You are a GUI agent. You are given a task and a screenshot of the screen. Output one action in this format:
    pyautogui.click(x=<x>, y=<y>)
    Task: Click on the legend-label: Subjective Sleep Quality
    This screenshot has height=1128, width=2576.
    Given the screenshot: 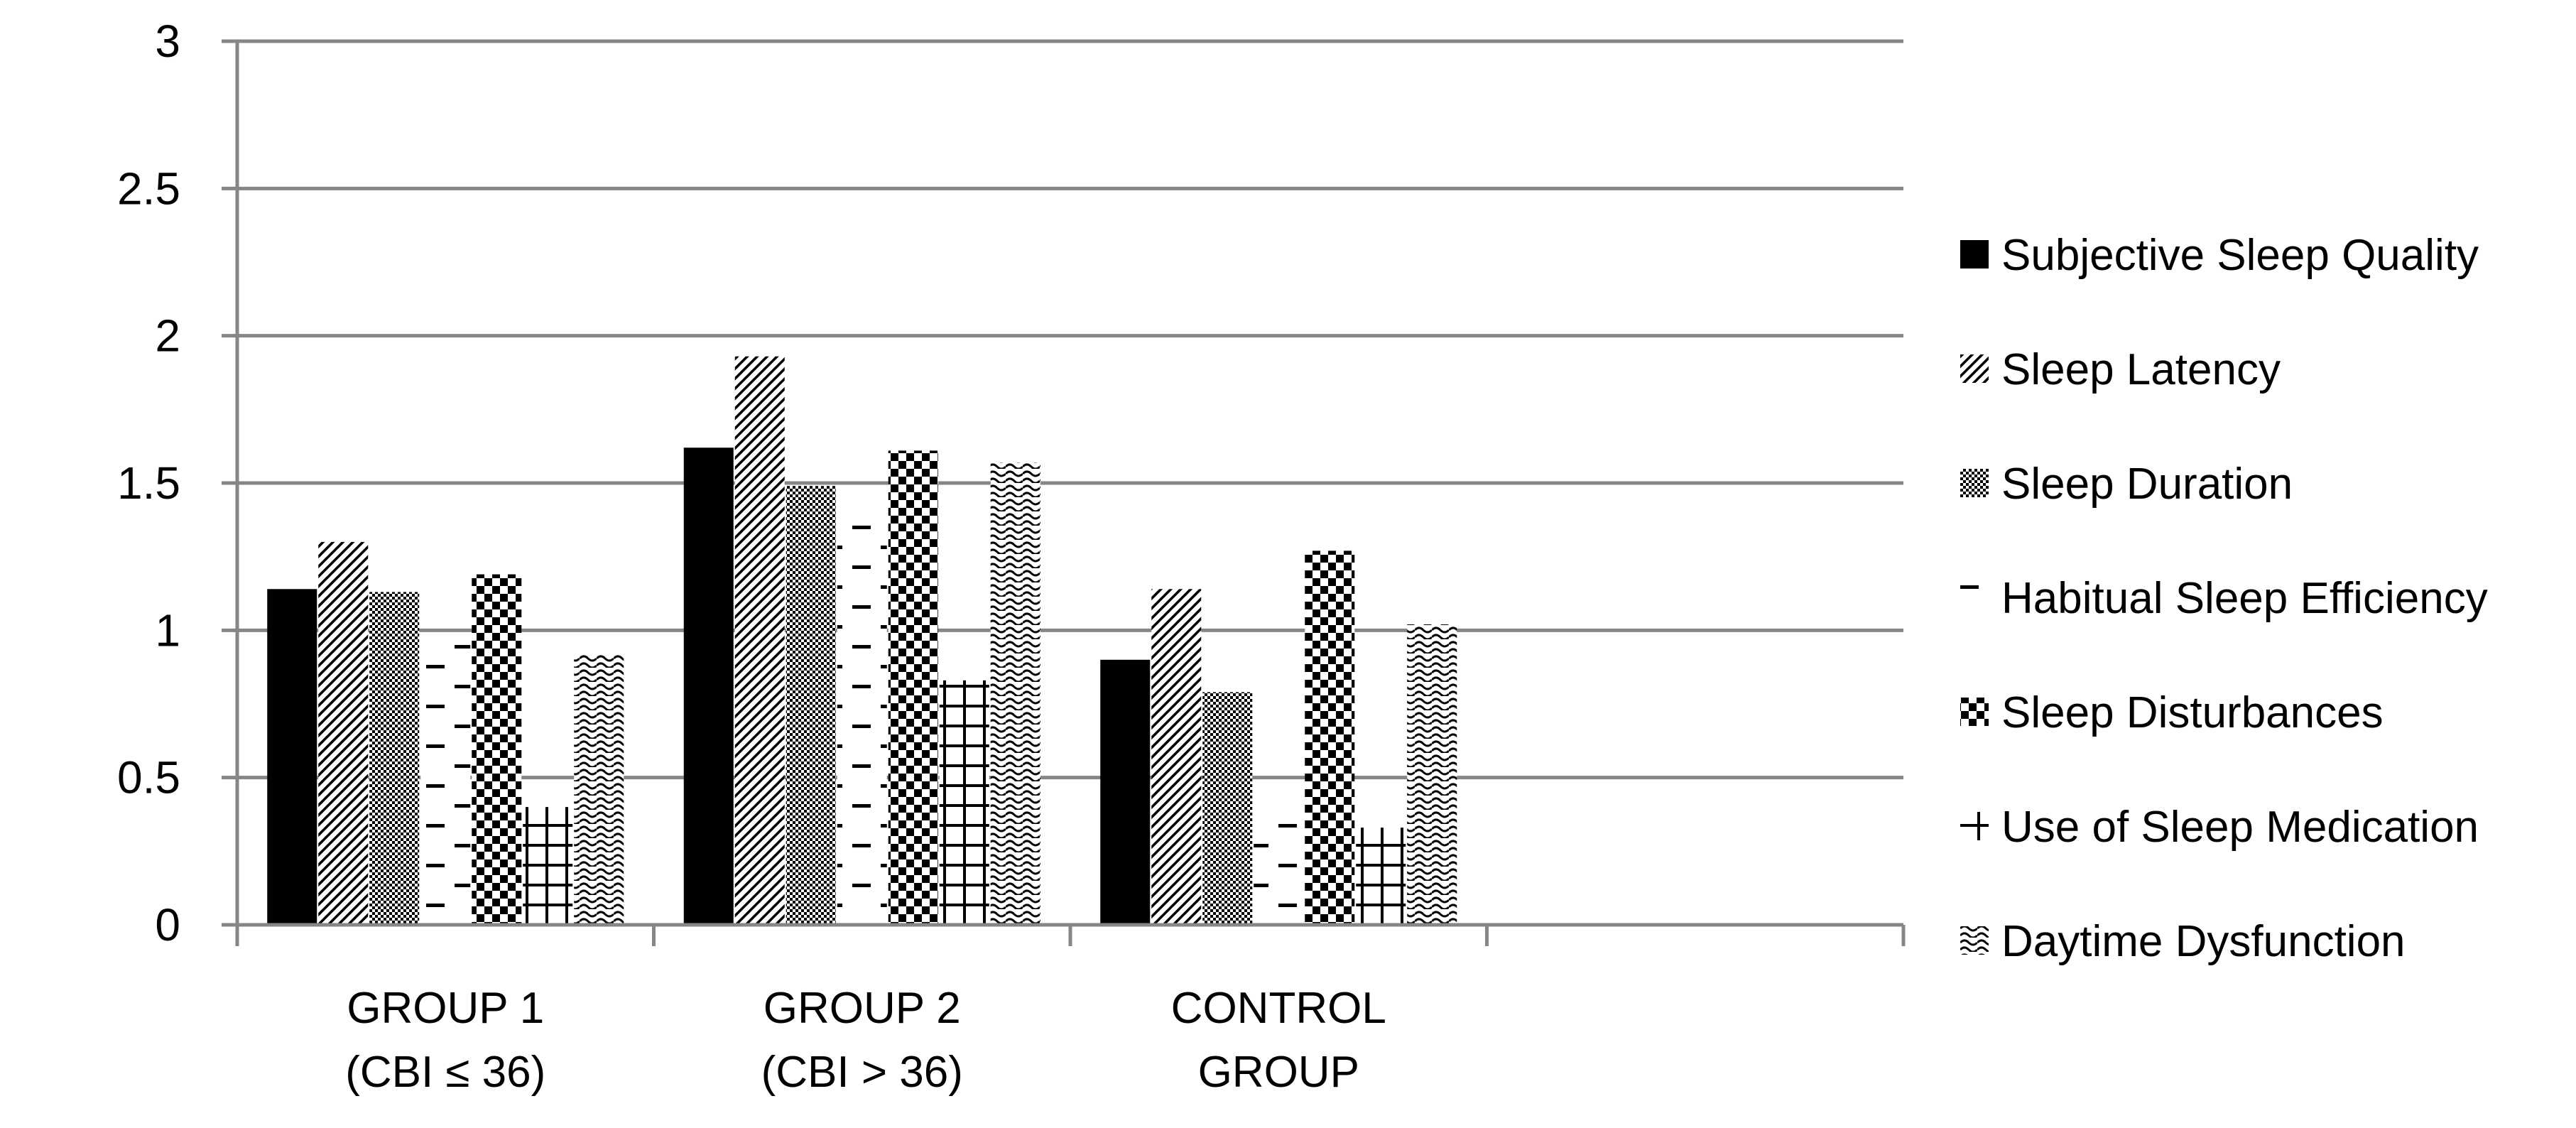 What is the action you would take?
    pyautogui.click(x=2240, y=255)
    